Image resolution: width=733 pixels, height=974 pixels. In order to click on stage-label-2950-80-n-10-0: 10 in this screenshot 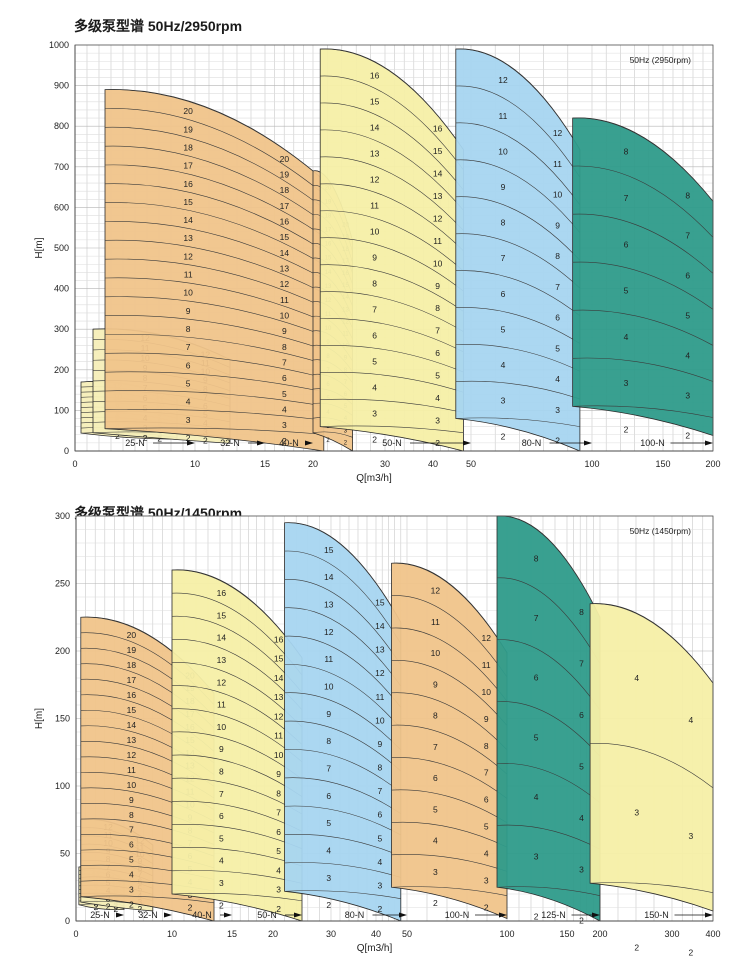, I will do `click(503, 151)`.